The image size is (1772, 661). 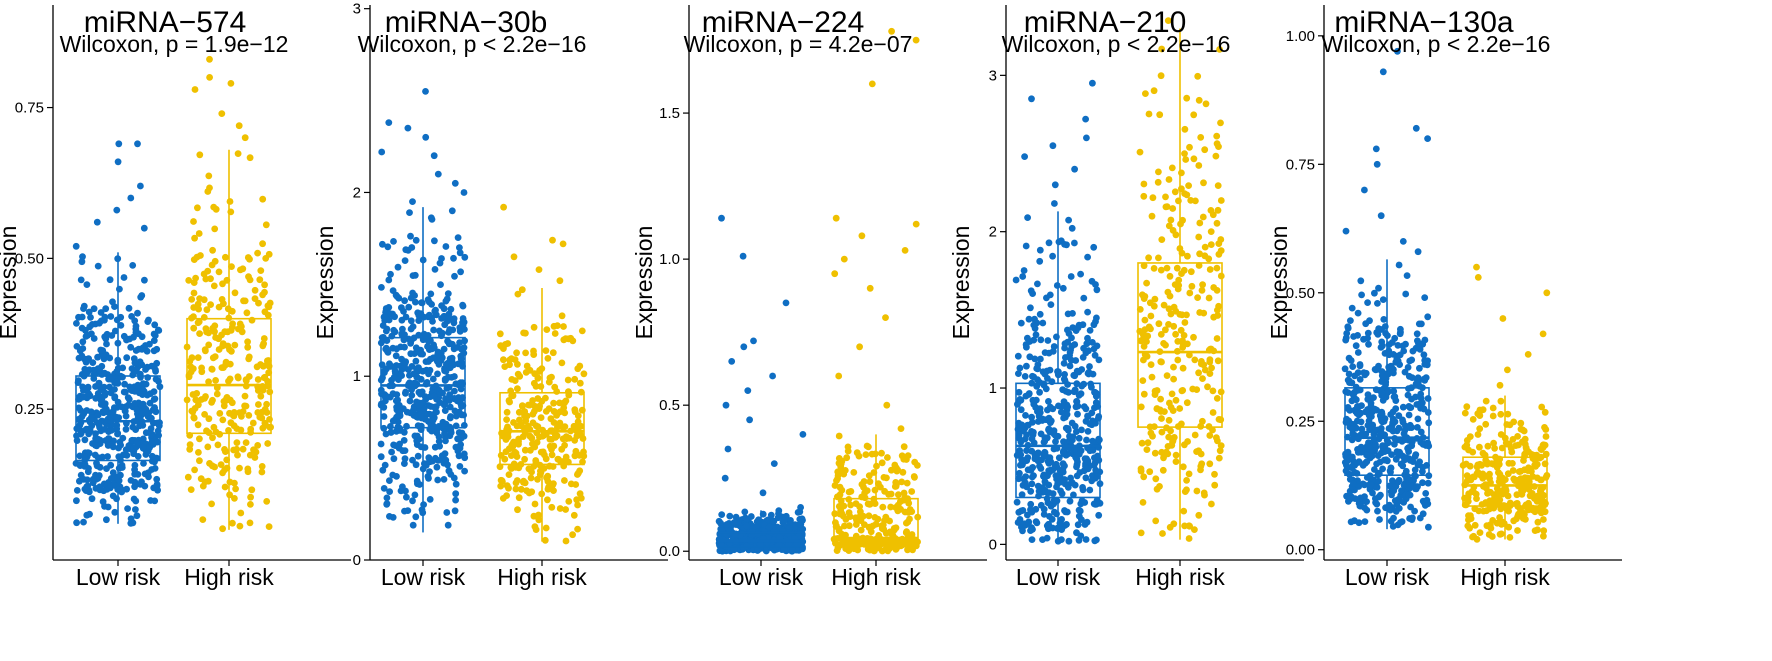 What do you see at coordinates (357, 560) in the screenshot?
I see `y-tick-label: 0` at bounding box center [357, 560].